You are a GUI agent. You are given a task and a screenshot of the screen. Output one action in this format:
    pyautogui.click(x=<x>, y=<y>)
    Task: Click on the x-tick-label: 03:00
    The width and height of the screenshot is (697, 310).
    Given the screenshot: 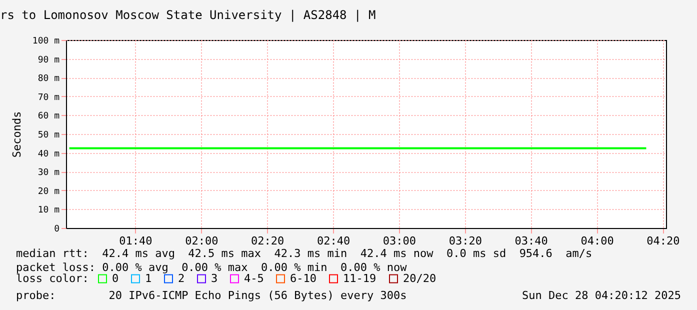 What is the action you would take?
    pyautogui.click(x=399, y=241)
    